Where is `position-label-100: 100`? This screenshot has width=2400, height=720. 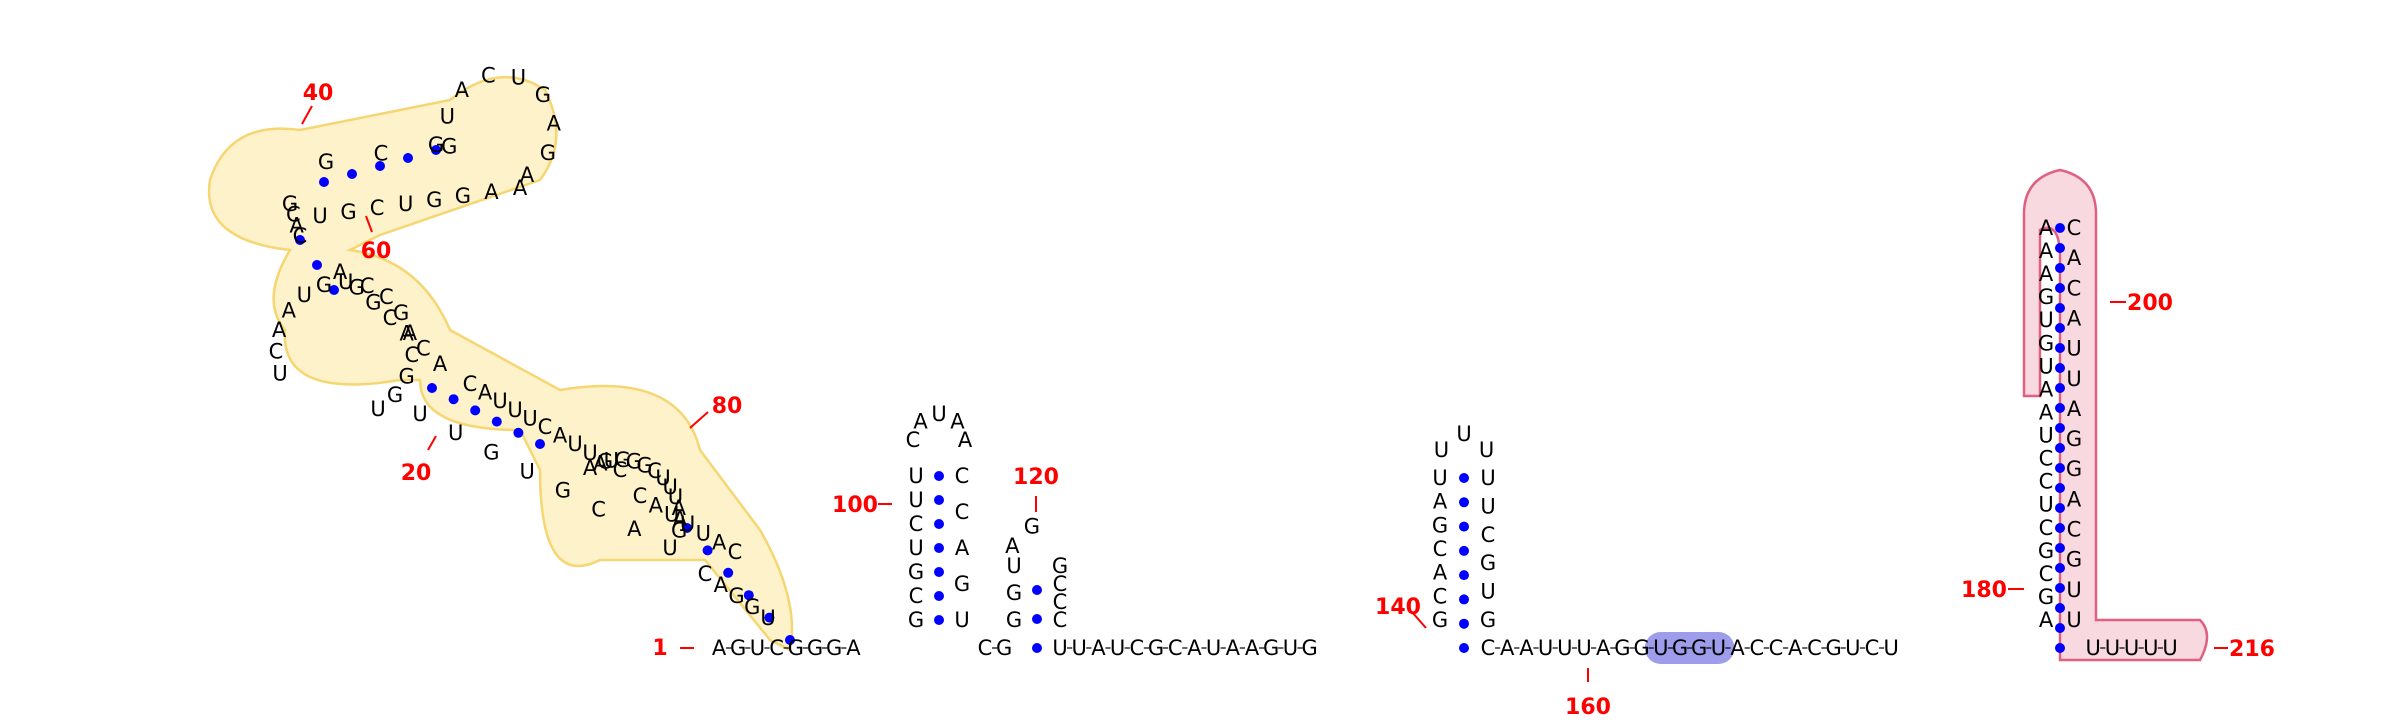 position-label-100: 100 is located at coordinates (855, 505).